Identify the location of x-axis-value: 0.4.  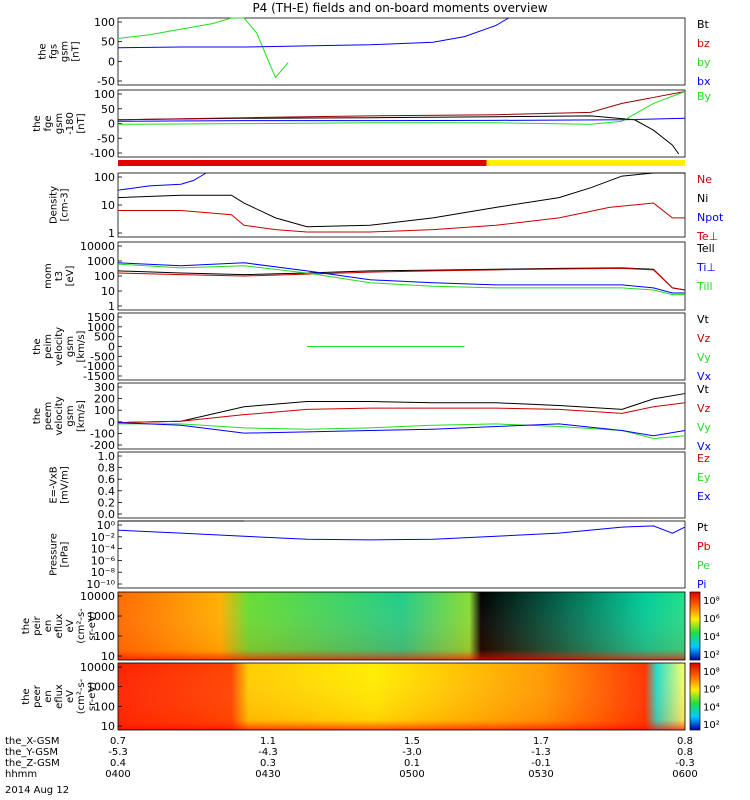
(118, 763).